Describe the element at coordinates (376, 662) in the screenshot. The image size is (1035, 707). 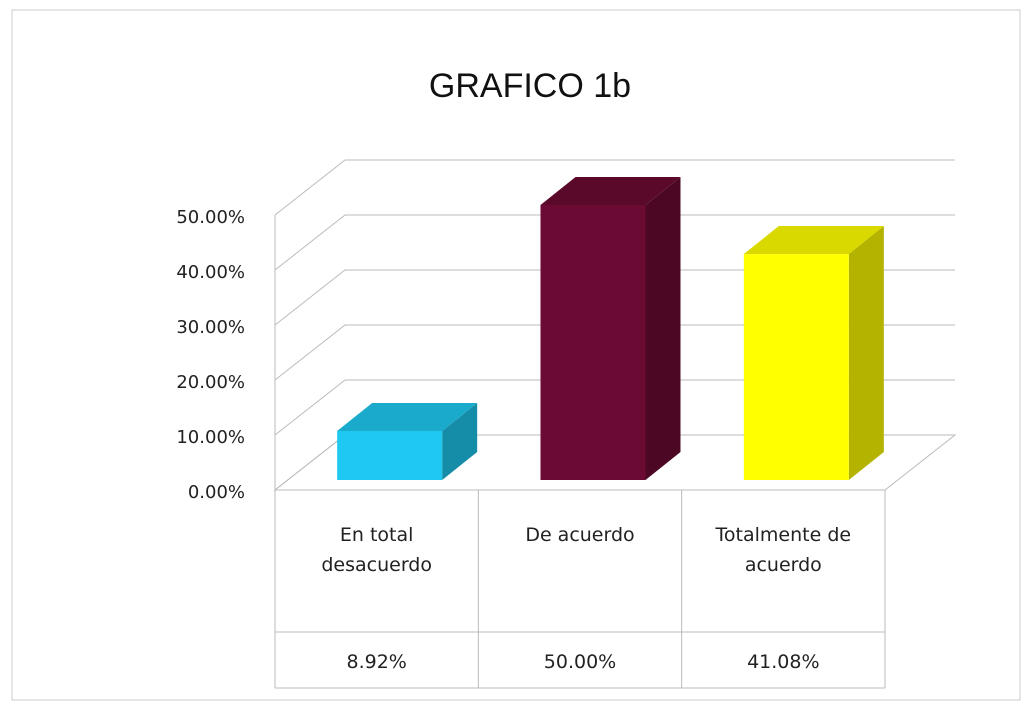
I see `value-label: 8.92%` at that location.